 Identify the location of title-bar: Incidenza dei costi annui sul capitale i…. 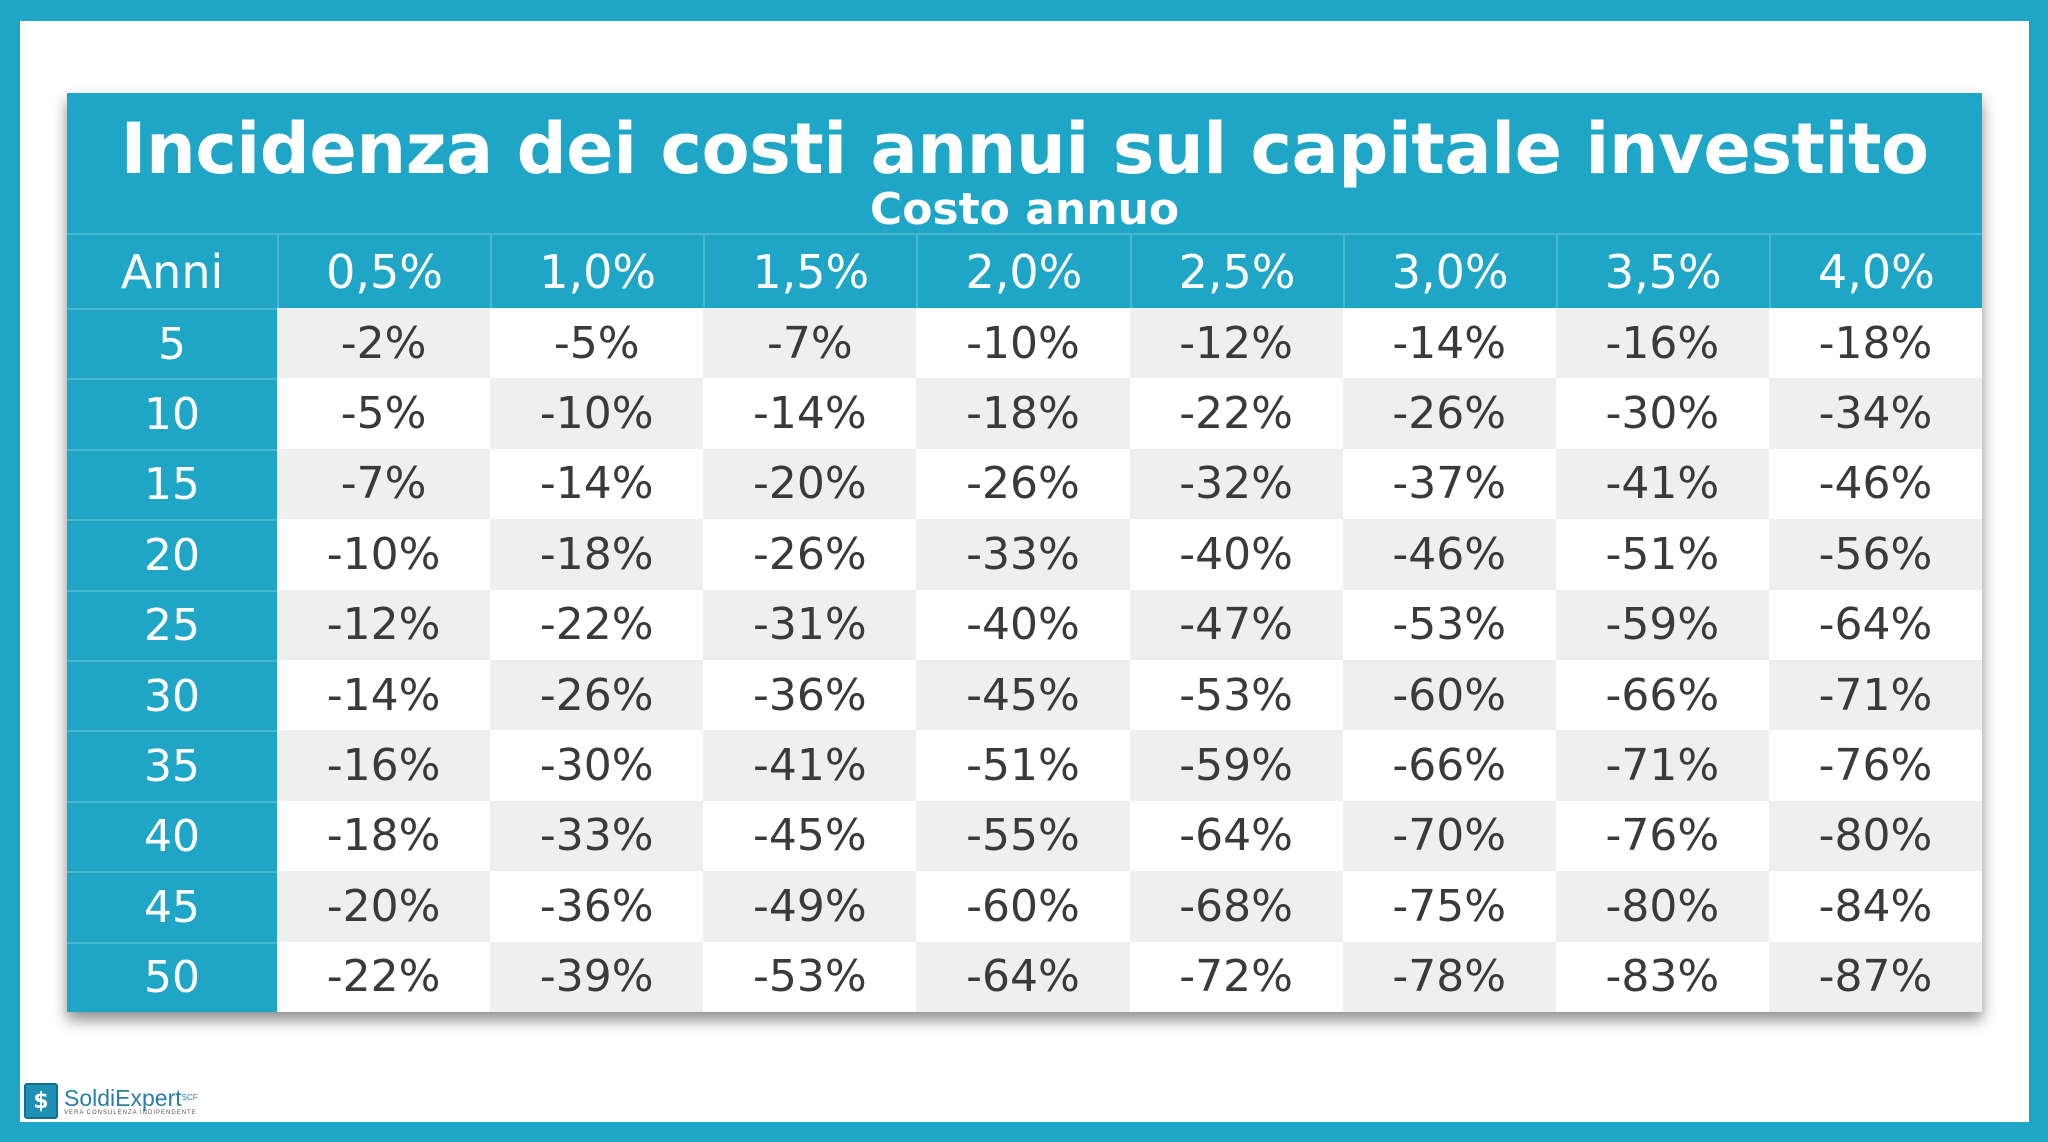
(1024, 164).